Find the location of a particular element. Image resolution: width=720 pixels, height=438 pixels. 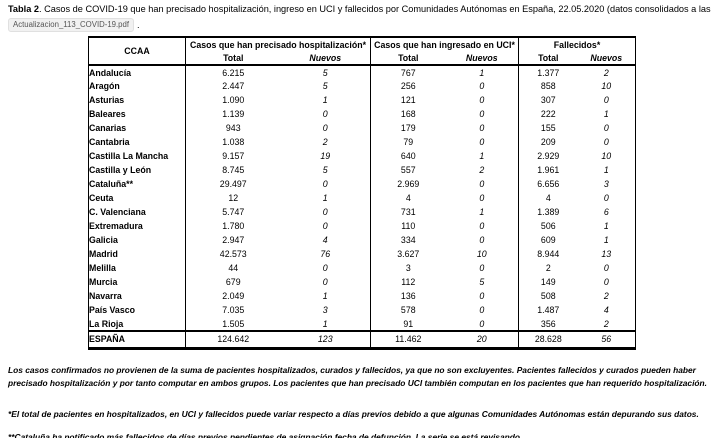

cell-hosp-total: 2.447 is located at coordinates (233, 86).